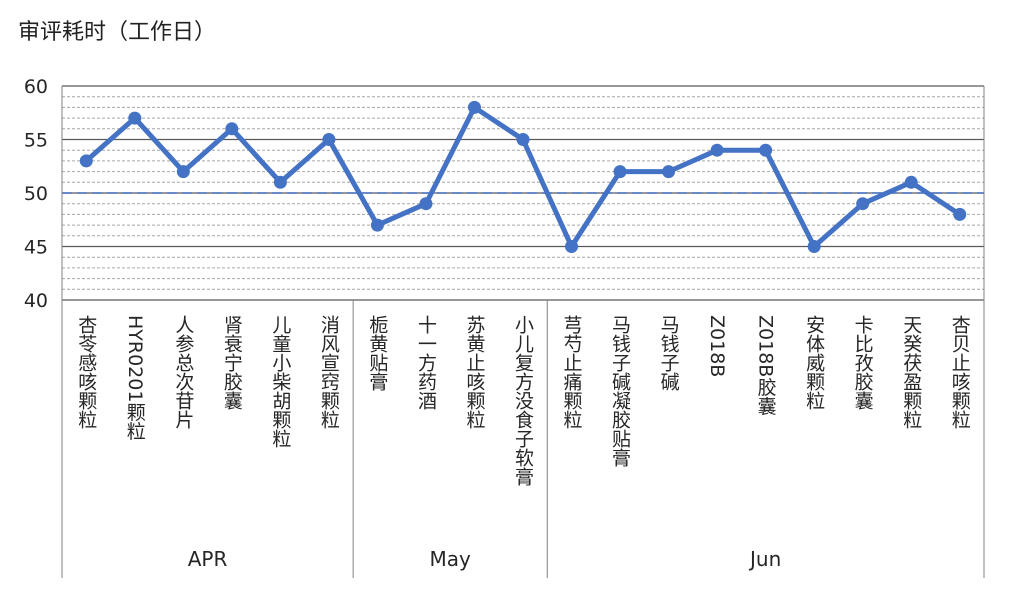  What do you see at coordinates (814, 362) in the screenshot?
I see `category-label: 安体威颗粒` at bounding box center [814, 362].